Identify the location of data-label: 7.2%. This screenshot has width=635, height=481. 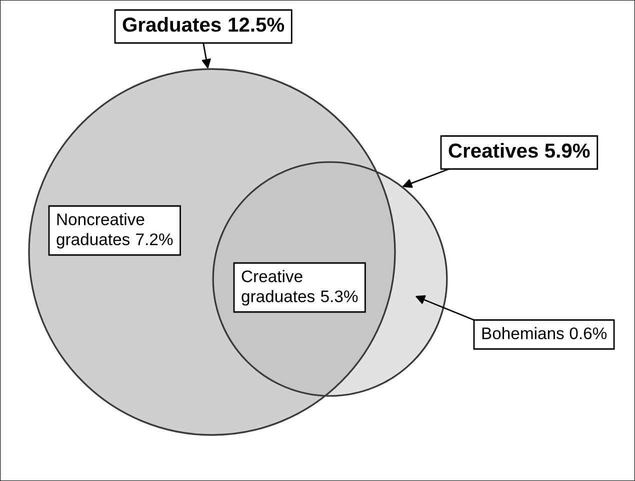
(154, 239).